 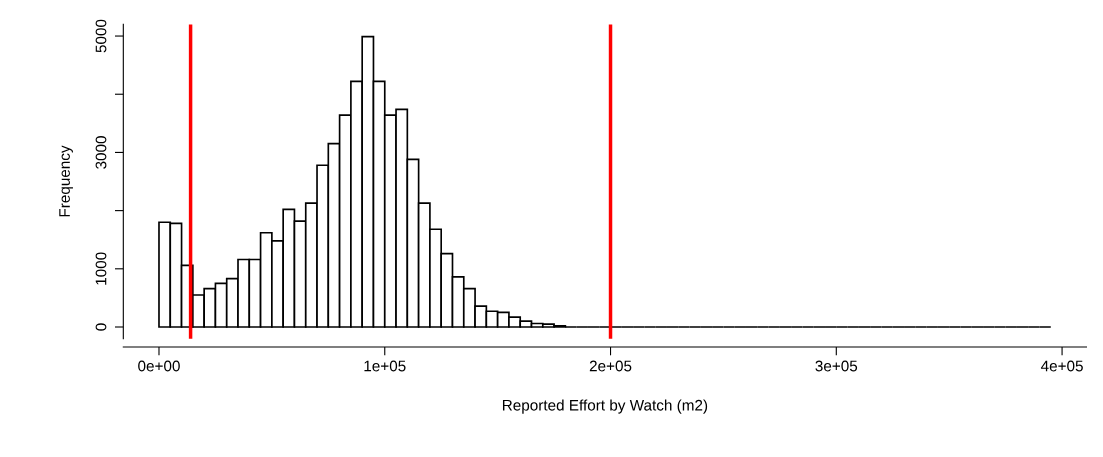 I want to click on x-tick-label: 1e+05, so click(x=385, y=366).